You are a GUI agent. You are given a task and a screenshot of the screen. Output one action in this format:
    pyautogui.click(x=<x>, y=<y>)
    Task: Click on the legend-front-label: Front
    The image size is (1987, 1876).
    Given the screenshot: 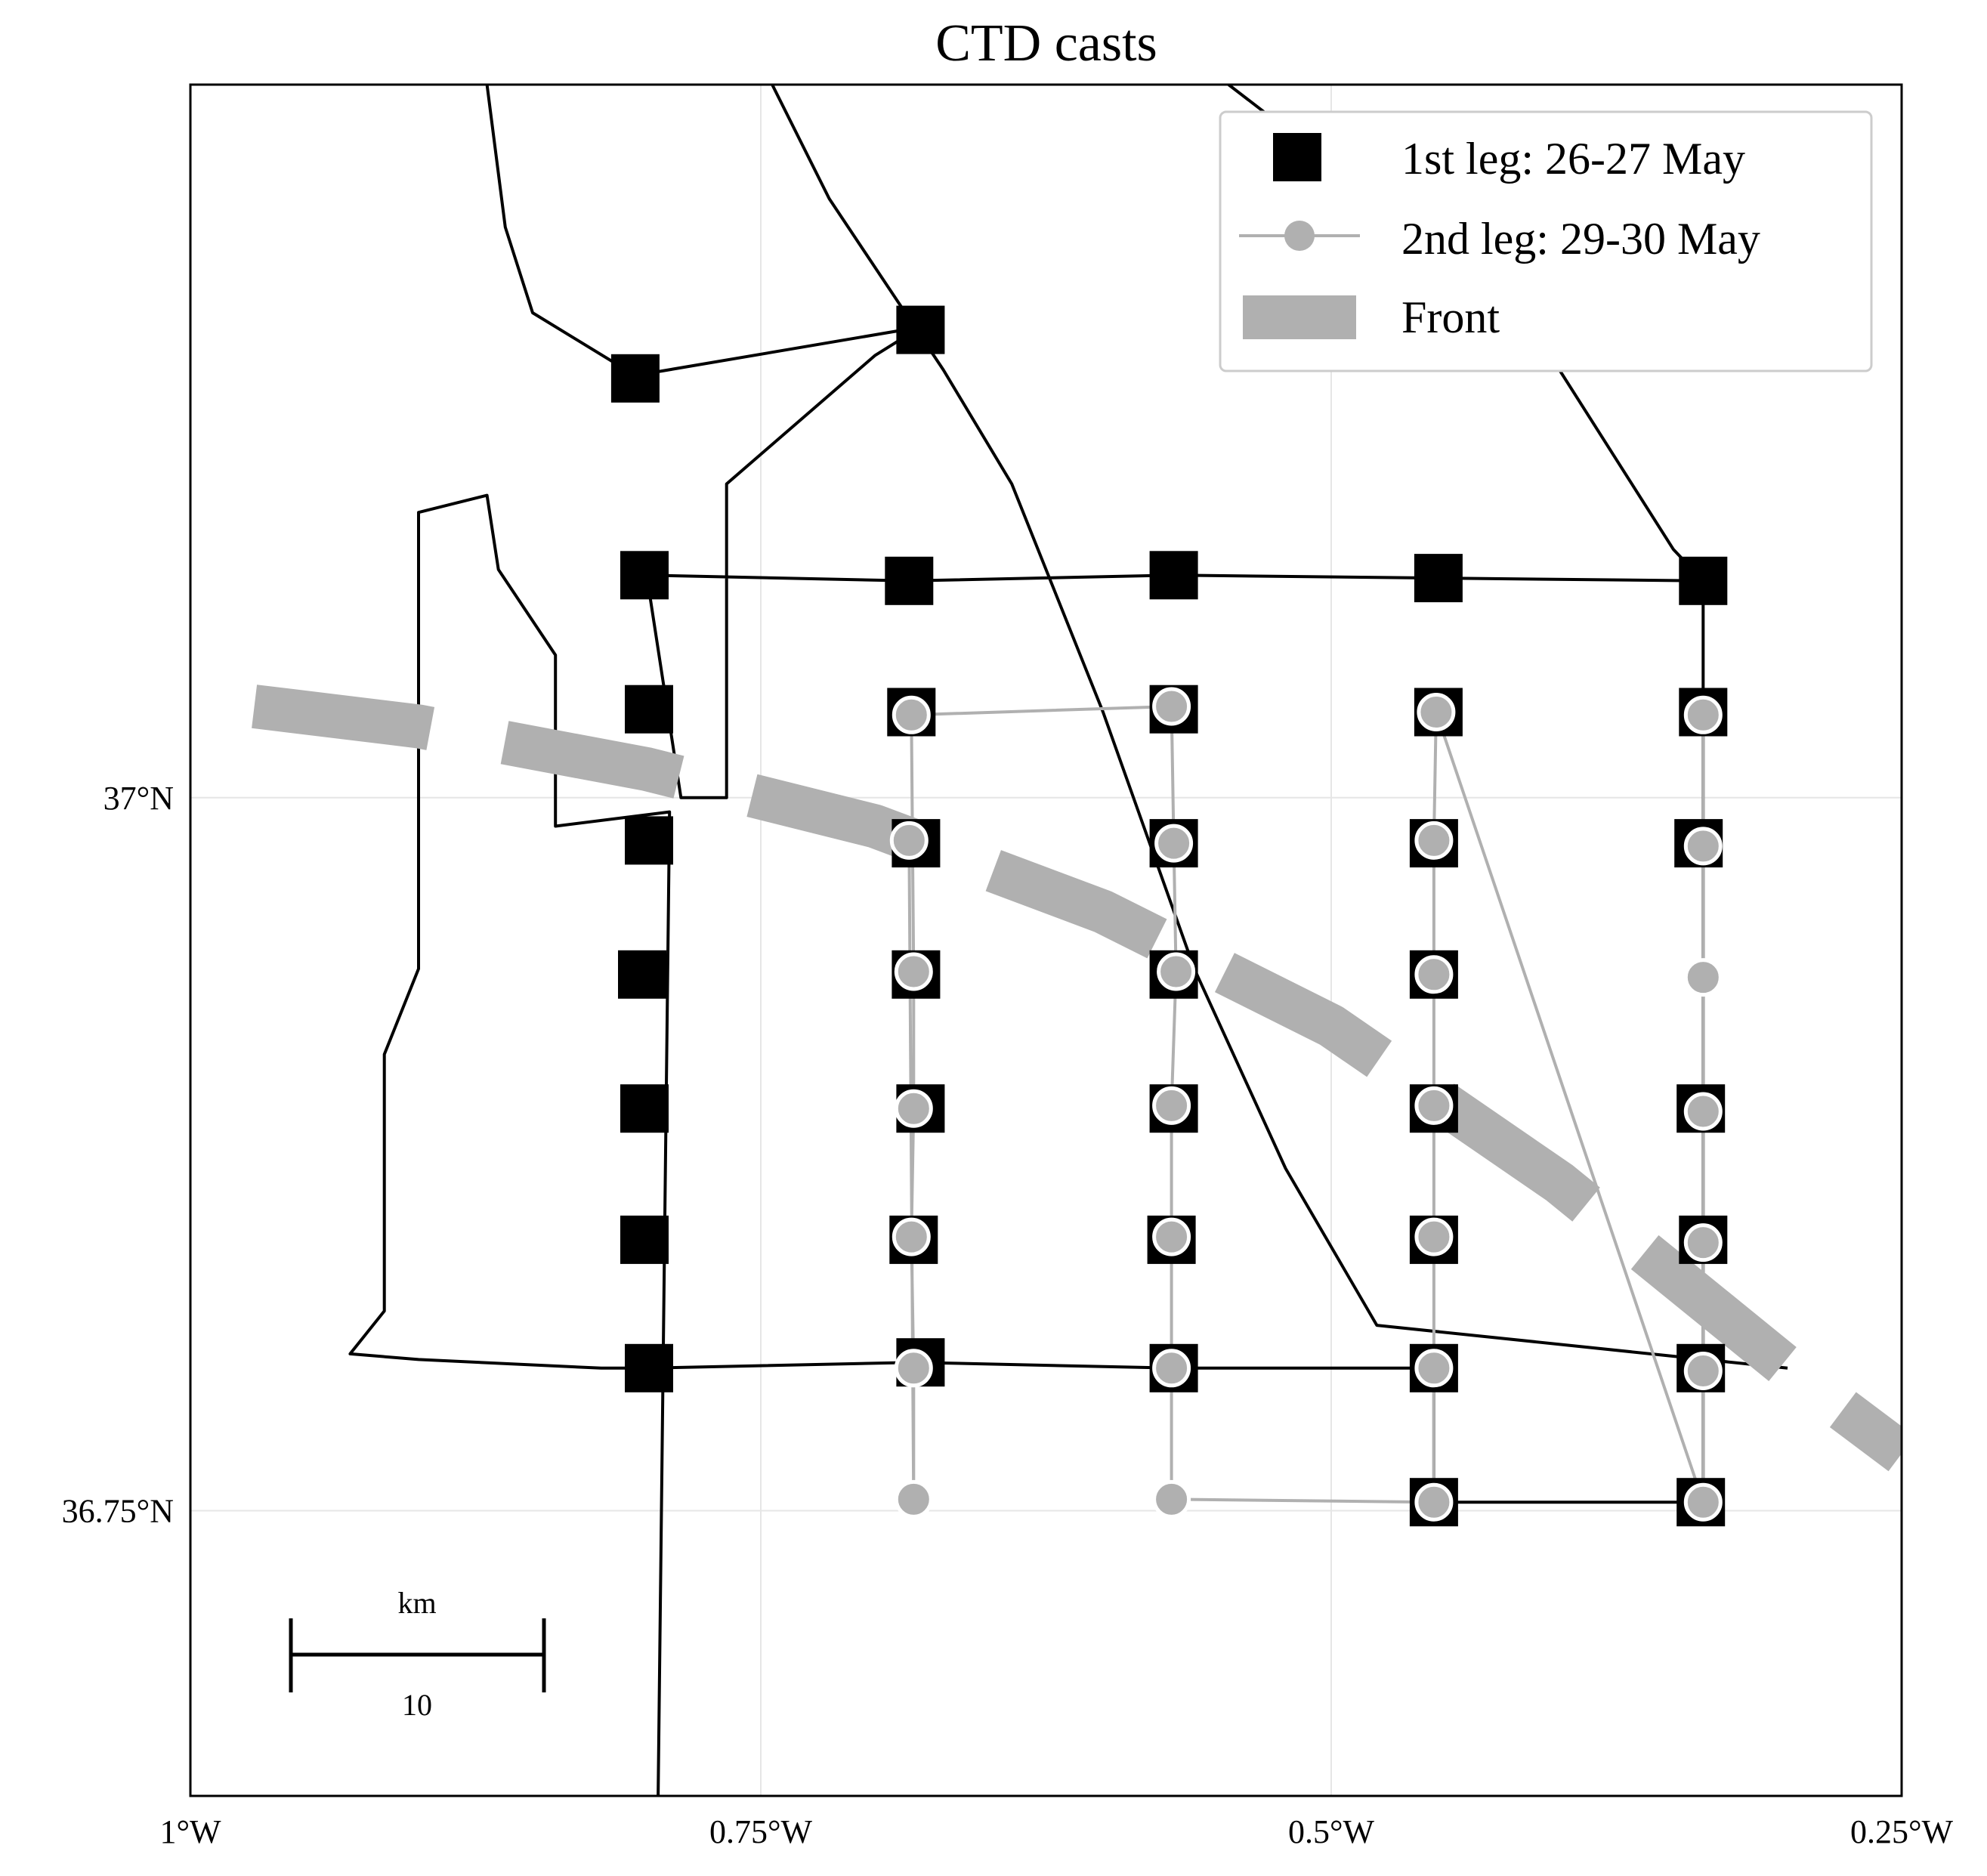 What is the action you would take?
    pyautogui.click(x=1450, y=317)
    